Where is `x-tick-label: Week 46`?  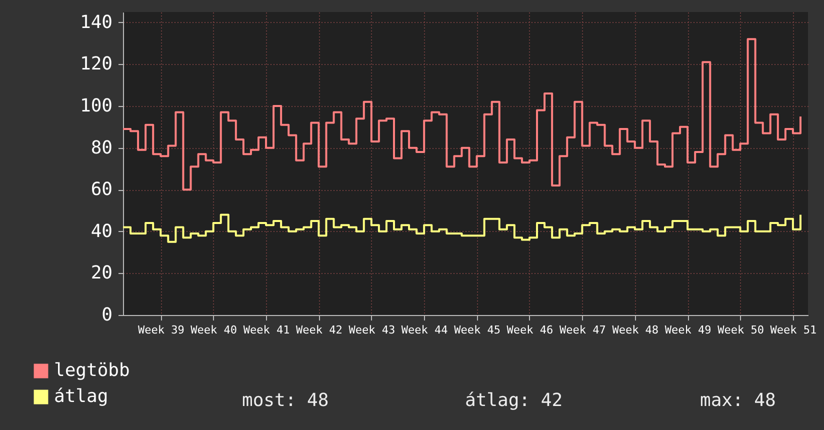
x-tick-label: Week 46 is located at coordinates (530, 330).